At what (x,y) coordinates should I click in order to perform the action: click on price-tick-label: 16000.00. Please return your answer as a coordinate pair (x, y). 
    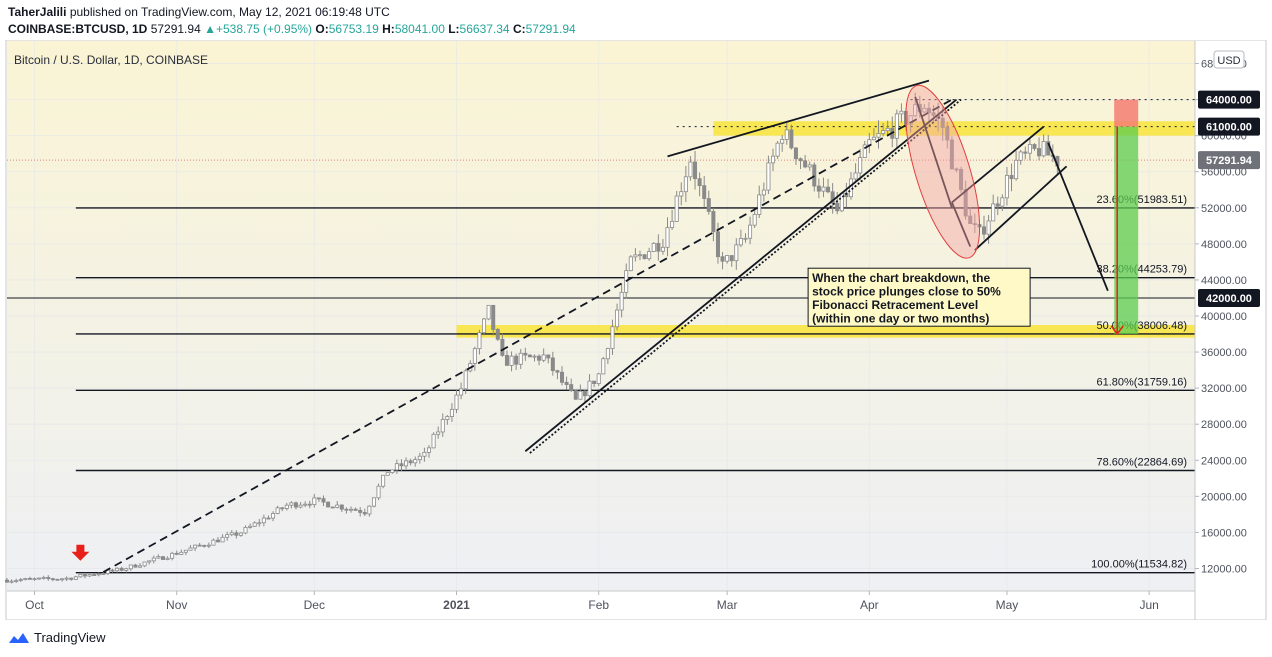
    Looking at the image, I should click on (1224, 533).